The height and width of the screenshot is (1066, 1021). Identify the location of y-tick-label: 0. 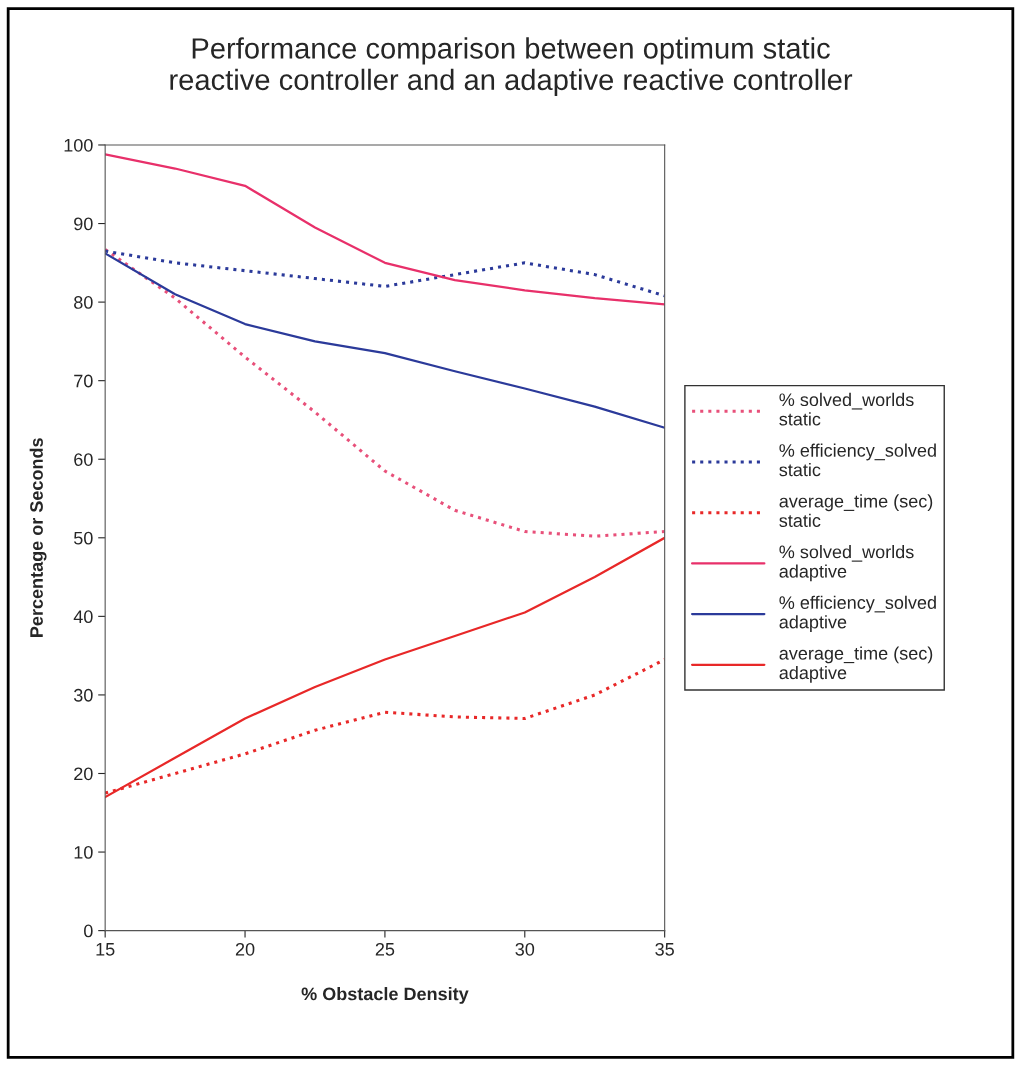
(88, 931).